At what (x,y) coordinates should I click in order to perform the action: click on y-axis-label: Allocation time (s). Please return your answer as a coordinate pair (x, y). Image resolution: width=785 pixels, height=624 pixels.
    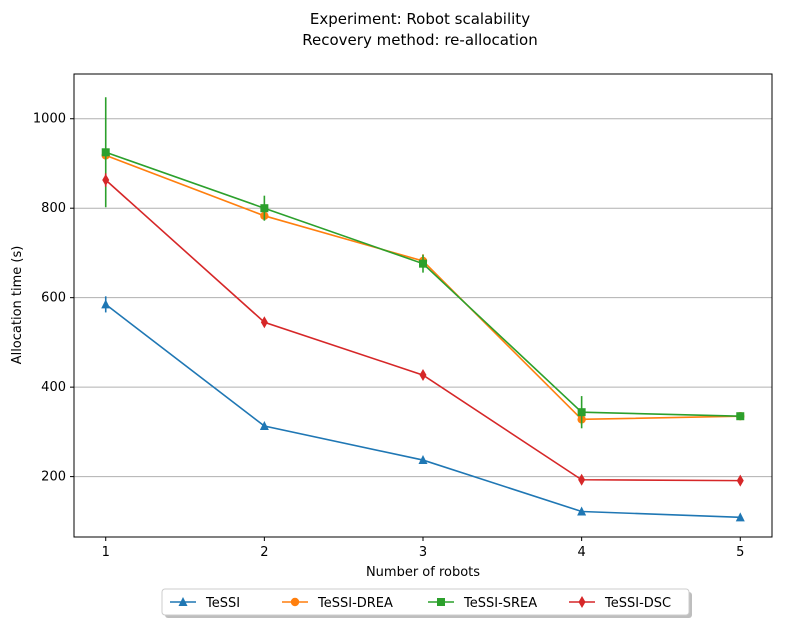
    Looking at the image, I should click on (17, 305).